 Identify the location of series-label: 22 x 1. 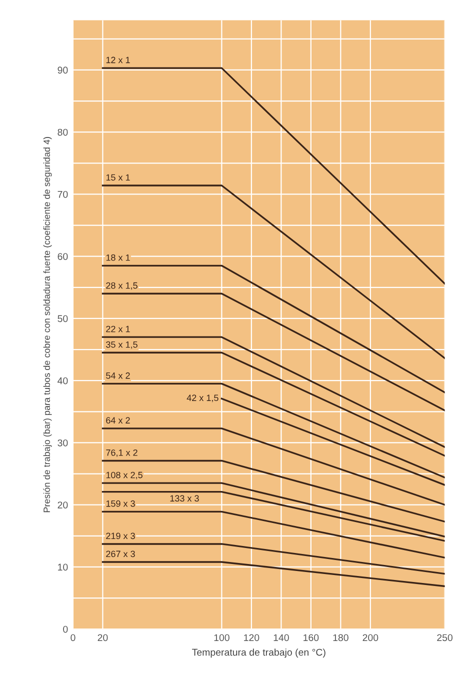
(118, 329).